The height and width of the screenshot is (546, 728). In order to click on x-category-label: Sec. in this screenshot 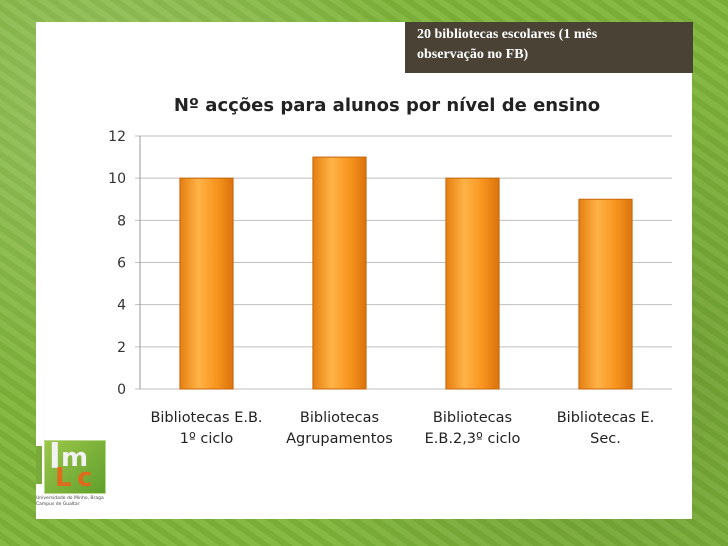, I will do `click(605, 439)`.